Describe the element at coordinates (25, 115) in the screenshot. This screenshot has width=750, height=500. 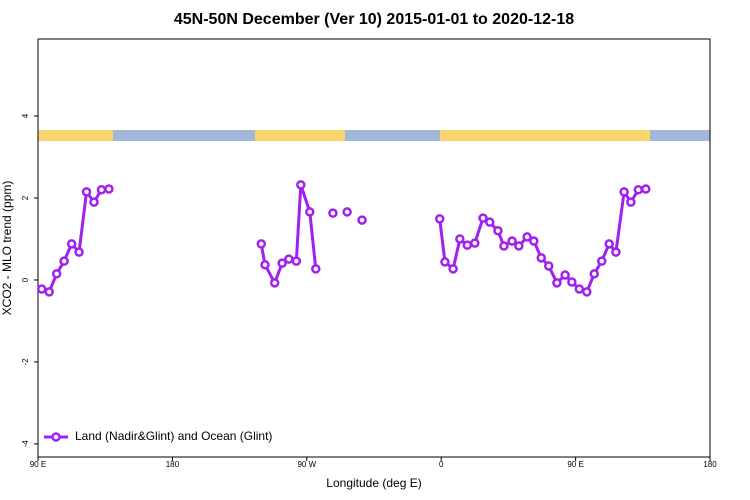
I see `y-tick-label: 4` at that location.